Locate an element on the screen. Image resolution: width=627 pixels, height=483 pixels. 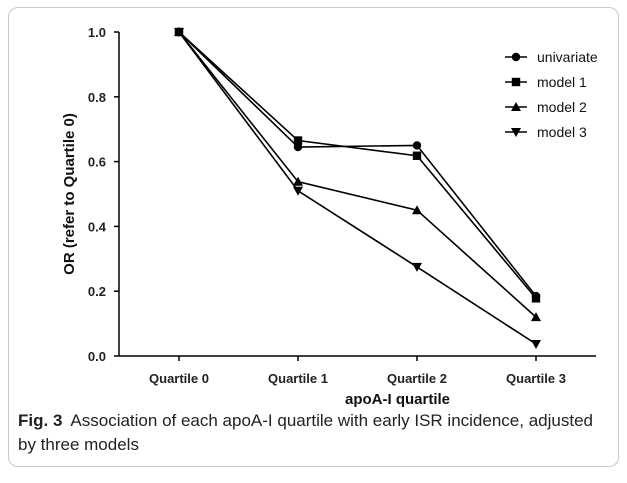
y-tick-label: 0.6 is located at coordinates (97, 162).